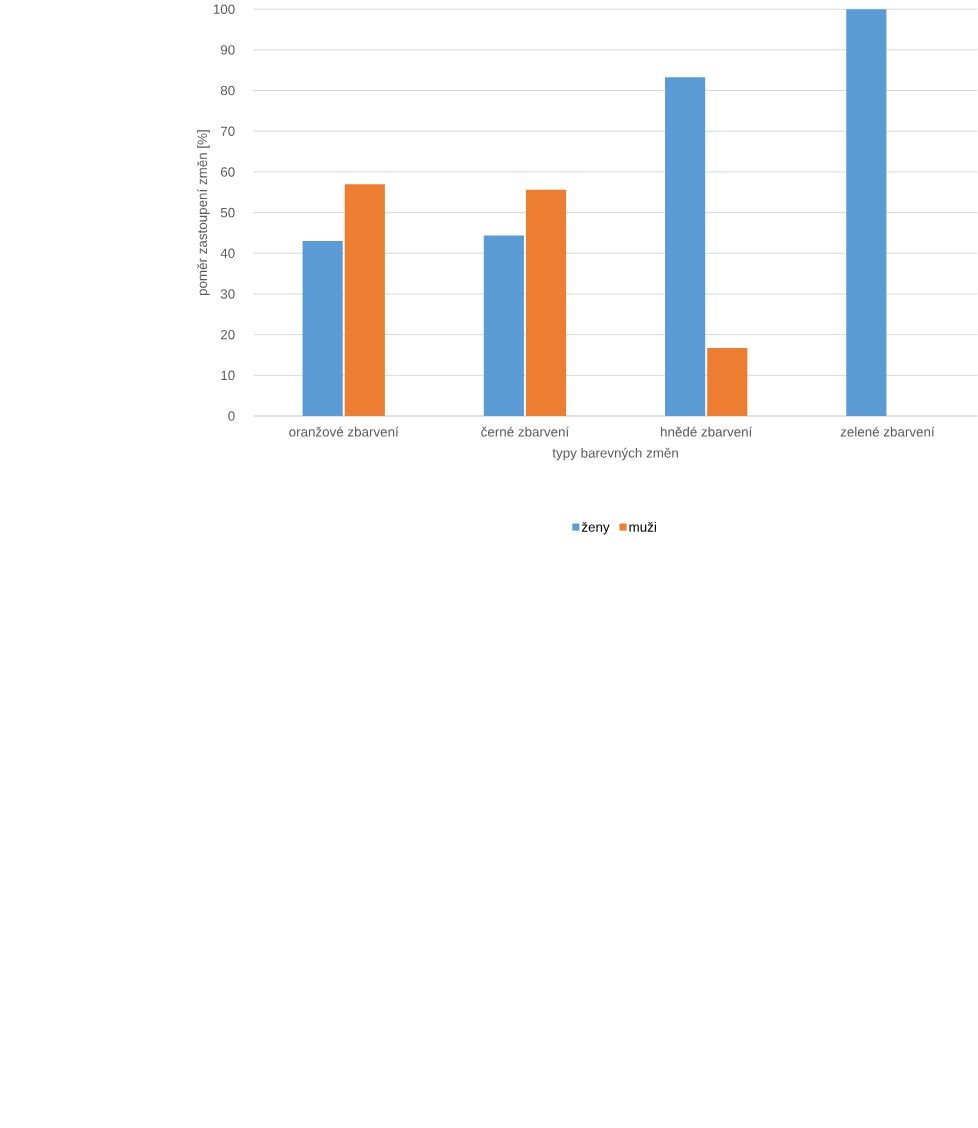 The image size is (978, 1128). I want to click on legend-label: muži, so click(642, 526).